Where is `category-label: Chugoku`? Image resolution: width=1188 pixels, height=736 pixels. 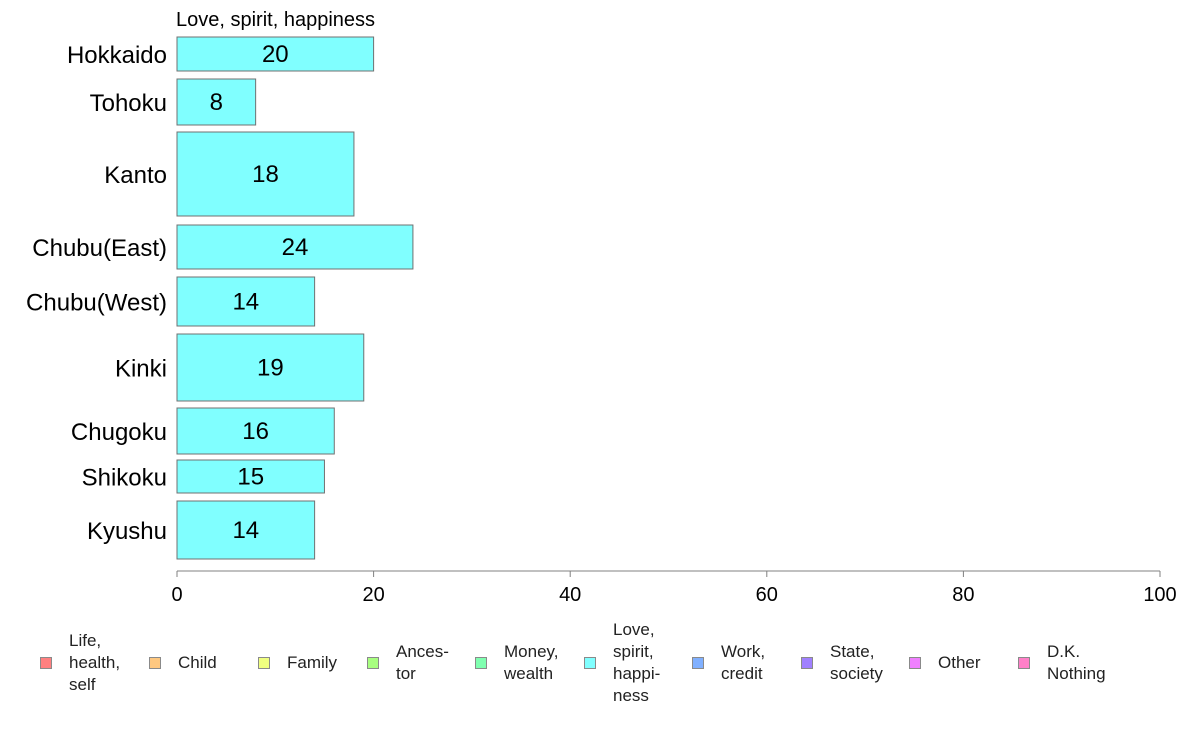 category-label: Chugoku is located at coordinates (119, 432).